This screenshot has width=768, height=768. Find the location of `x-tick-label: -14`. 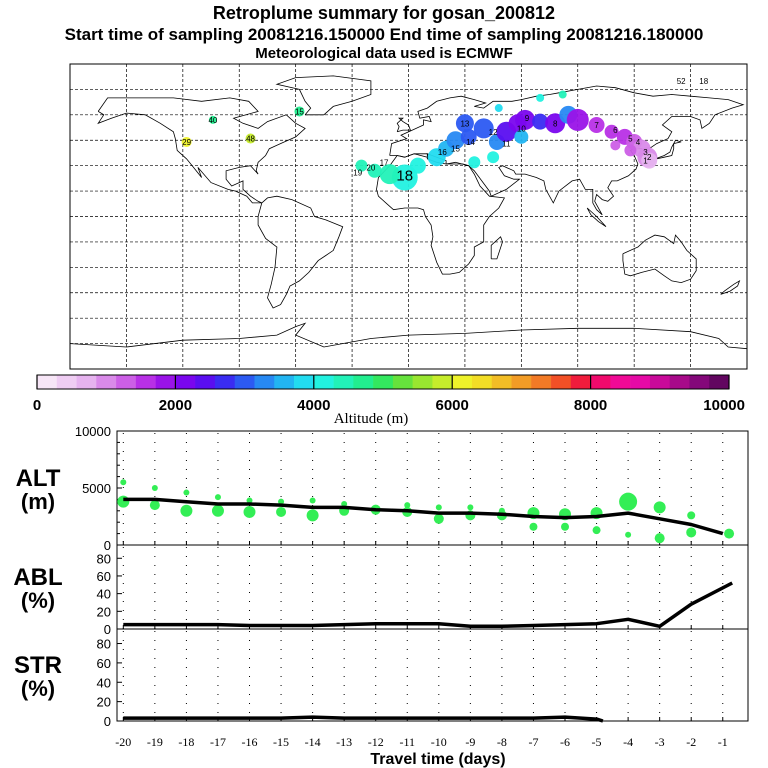

x-tick-label: -14 is located at coordinates (313, 742).